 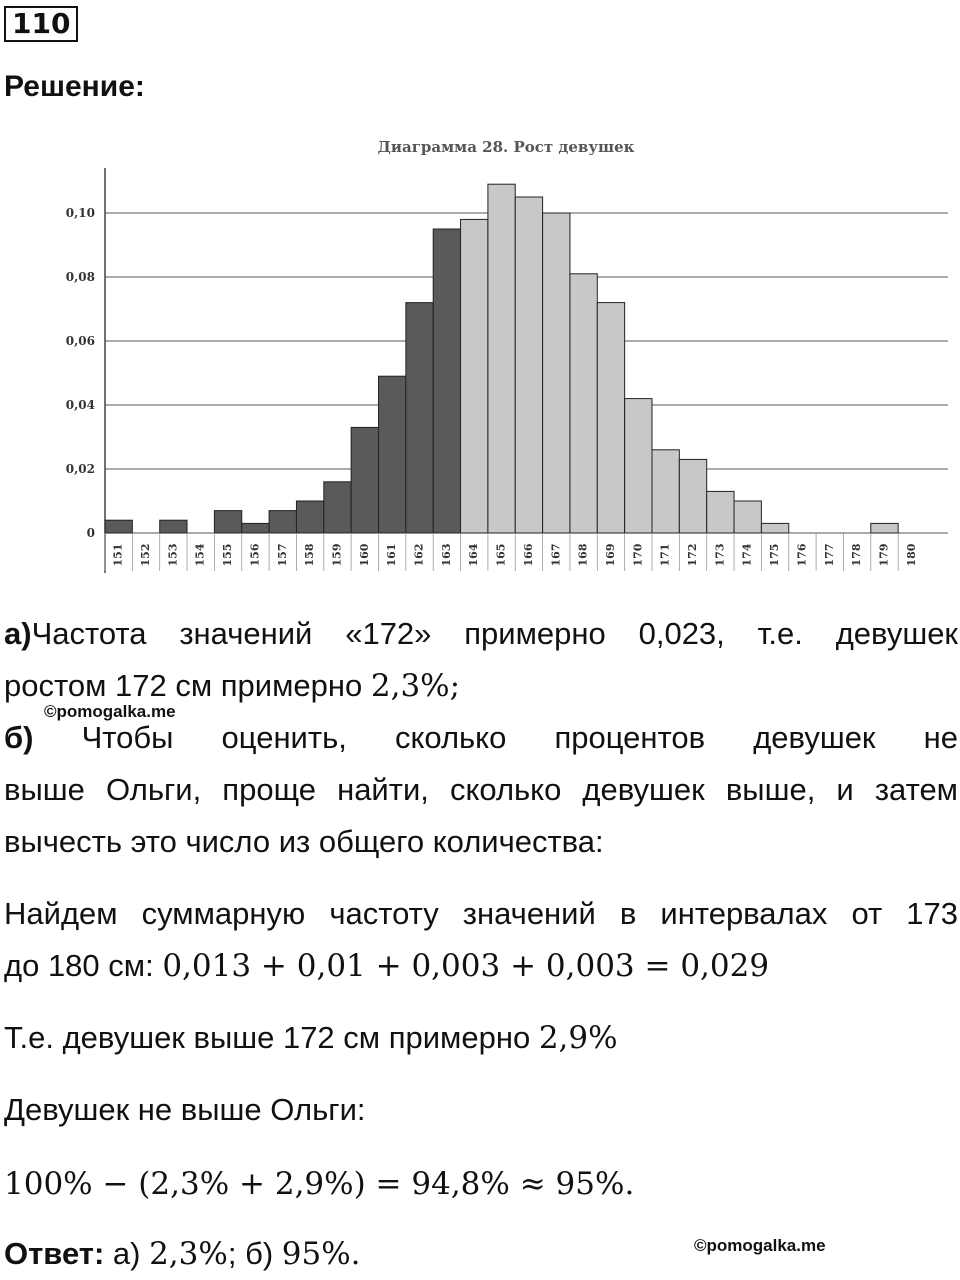 I want to click on x-tick-label: 170, so click(x=637, y=554).